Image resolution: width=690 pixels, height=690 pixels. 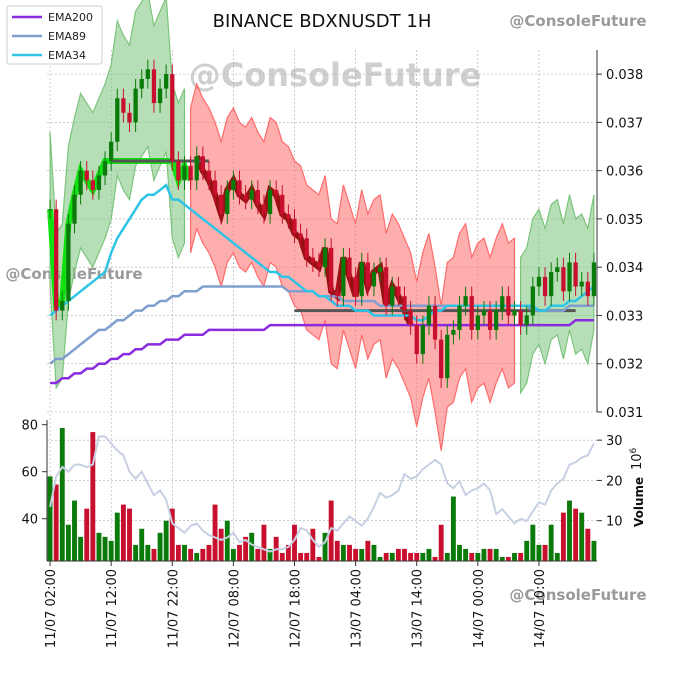 What do you see at coordinates (418, 608) in the screenshot?
I see `time-tick-label: 13/07 14:00` at bounding box center [418, 608].